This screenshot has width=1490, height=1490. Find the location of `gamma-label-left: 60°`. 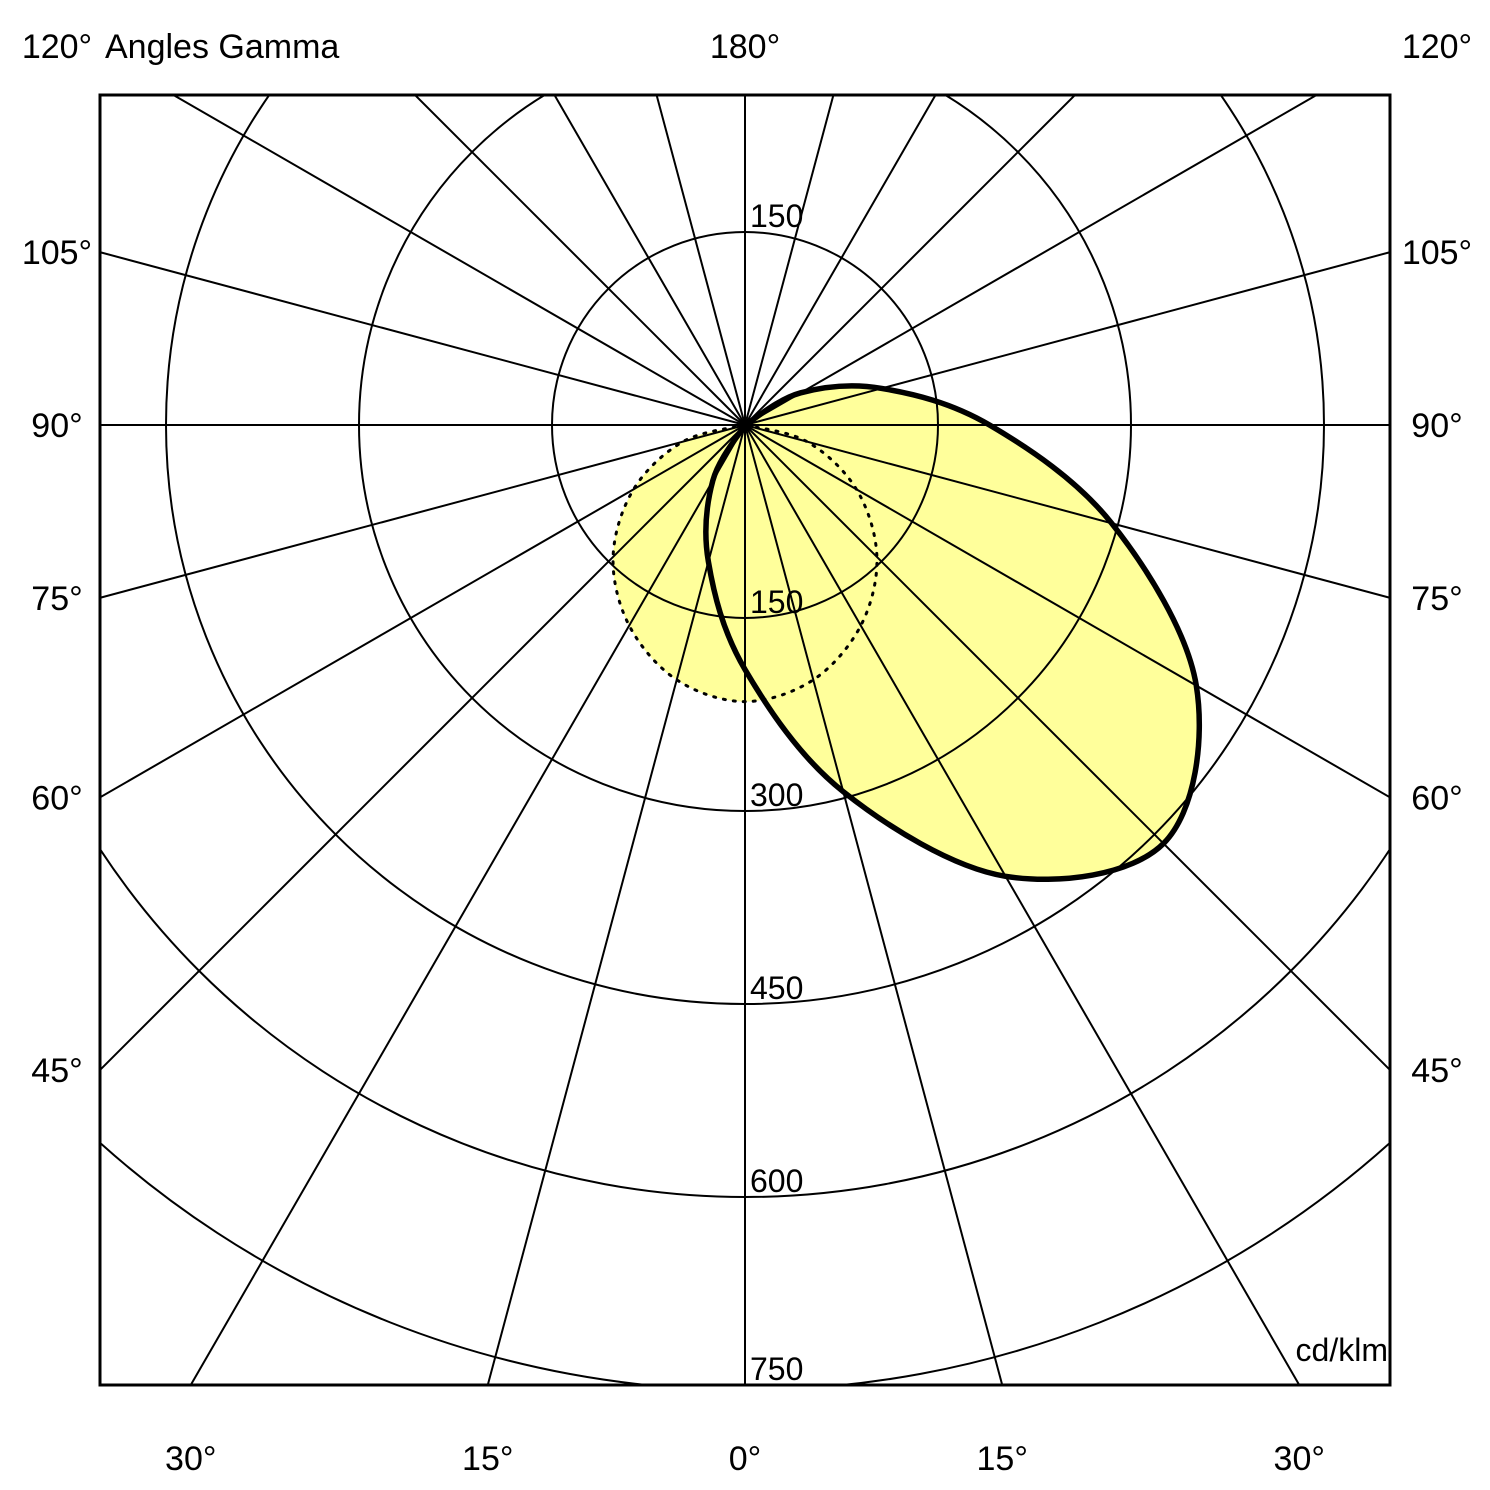

gamma-label-left: 60° is located at coordinates (56, 798).